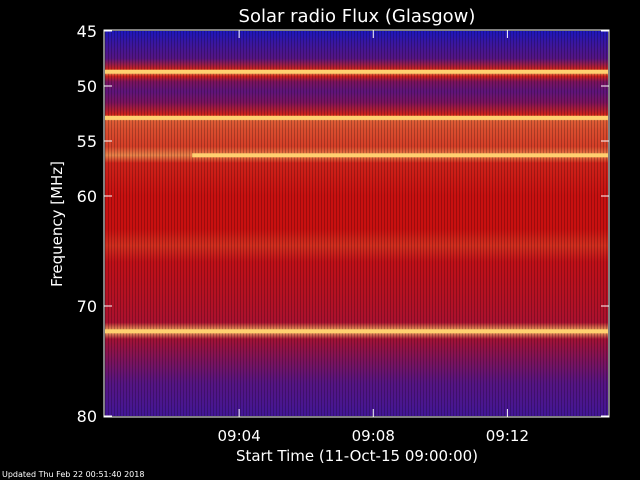 The width and height of the screenshot is (640, 480). I want to click on y-tick-label: 45, so click(87, 31).